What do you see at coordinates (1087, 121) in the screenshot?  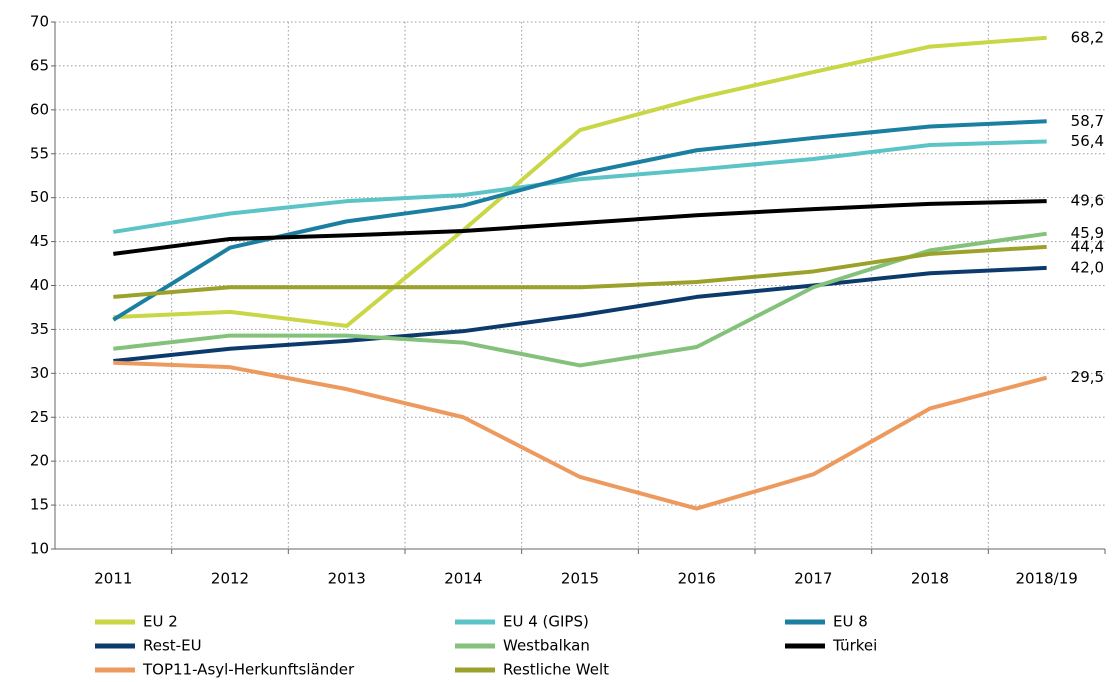 I see `value-label: 58,7` at bounding box center [1087, 121].